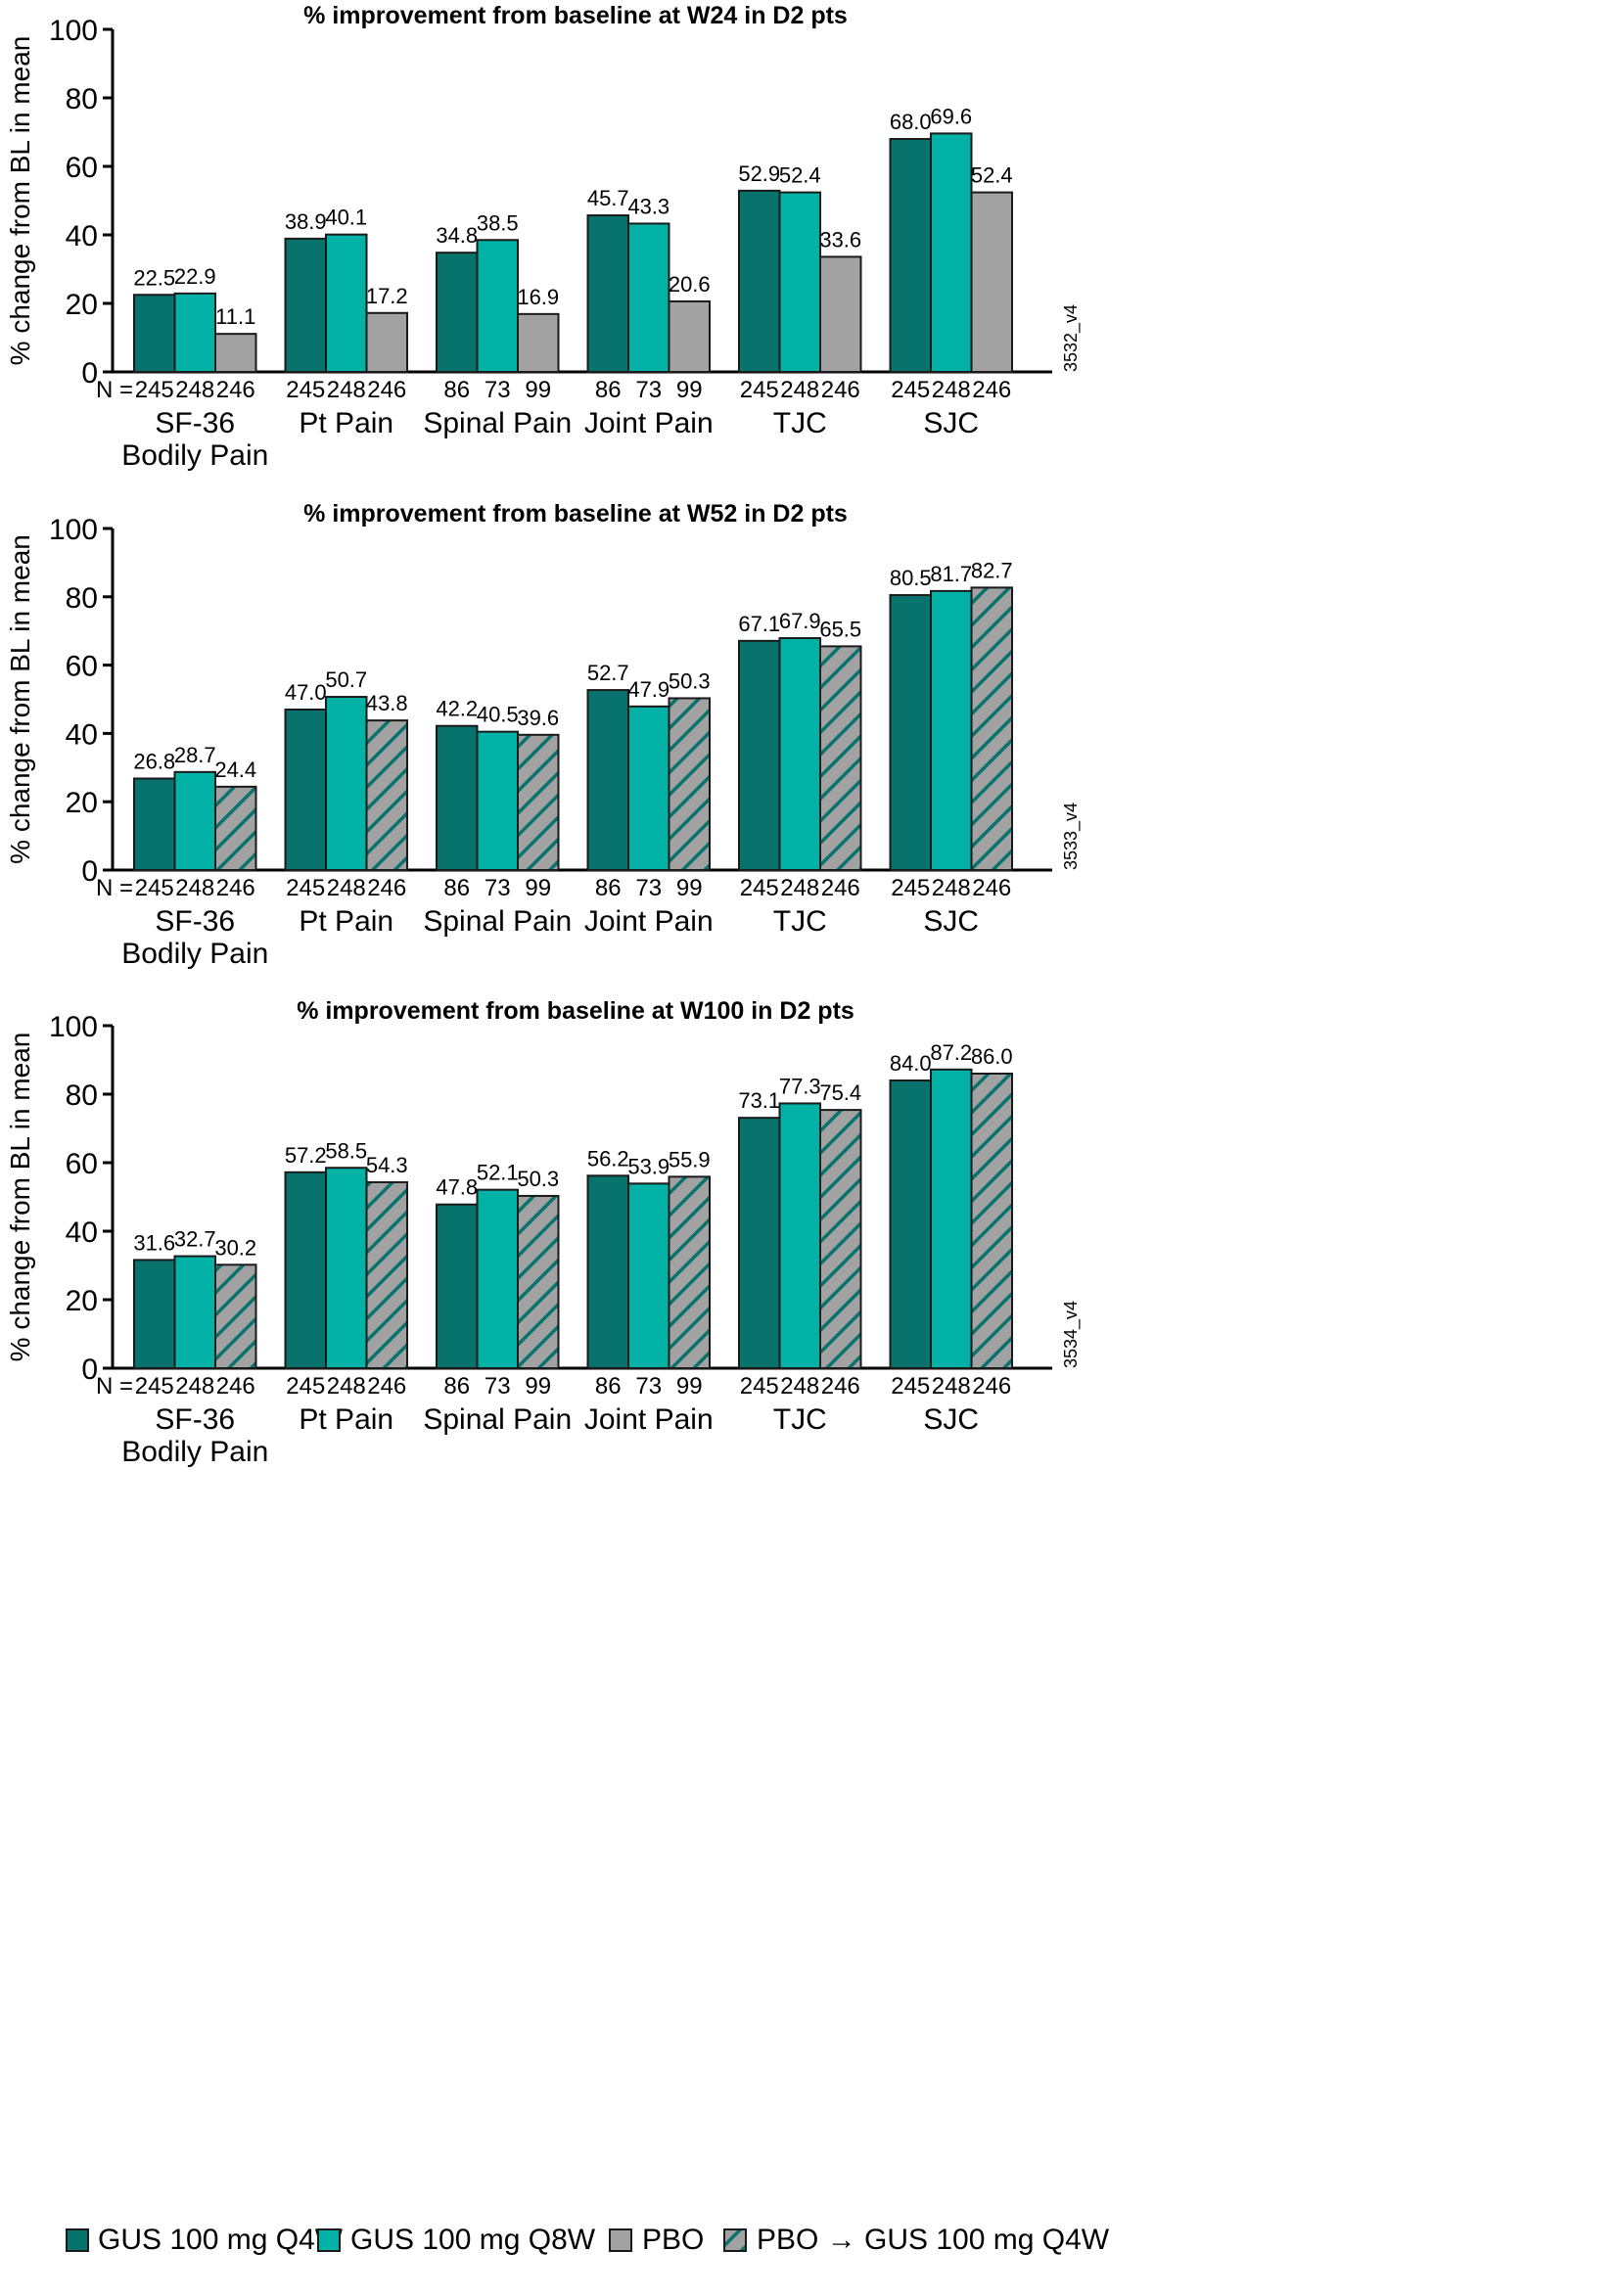  I want to click on y-axis-label: % change from BL in mean, so click(20, 699).